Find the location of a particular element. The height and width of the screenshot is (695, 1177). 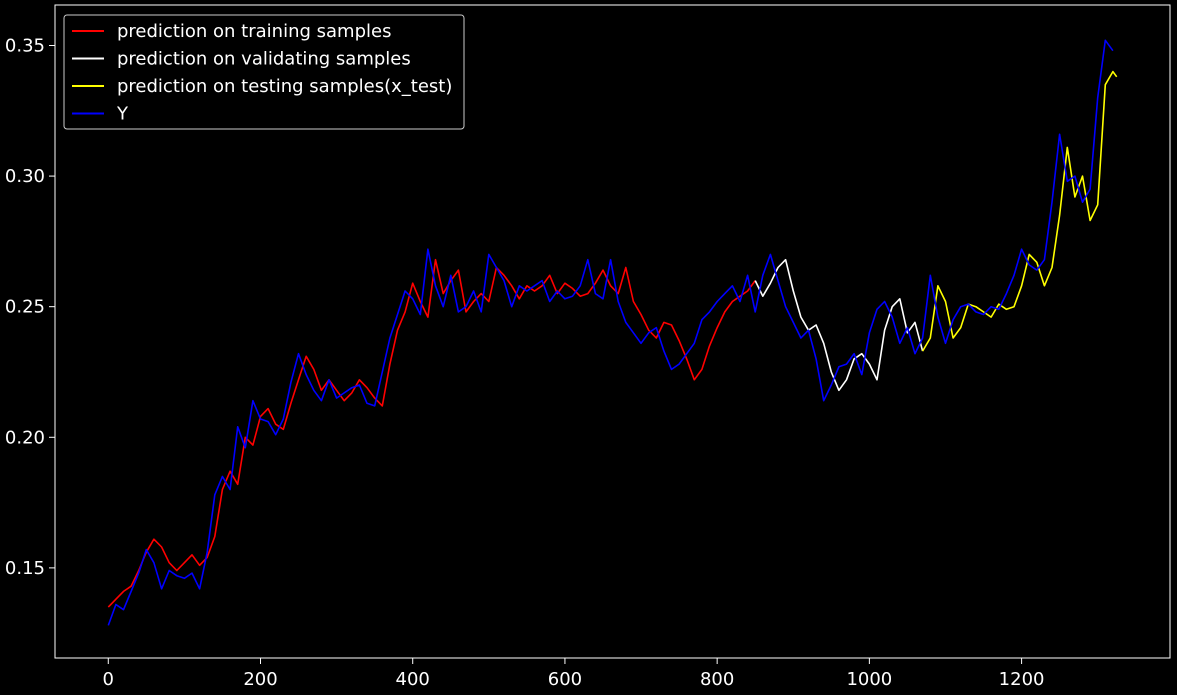

x-tick-label: 600 is located at coordinates (565, 679).